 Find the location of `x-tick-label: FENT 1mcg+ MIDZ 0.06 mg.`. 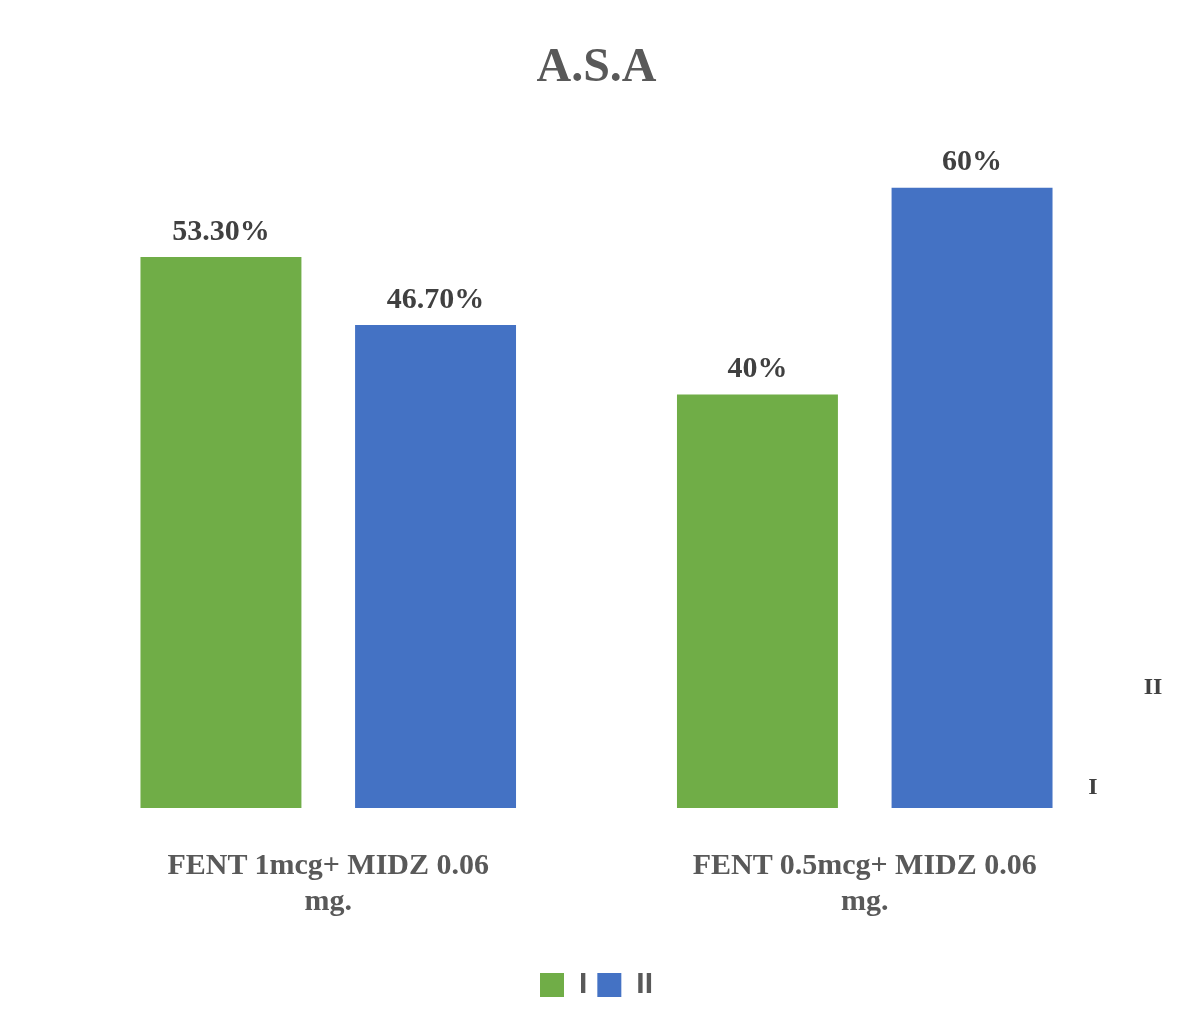

x-tick-label: FENT 1mcg+ MIDZ 0.06 mg. is located at coordinates (328, 881).